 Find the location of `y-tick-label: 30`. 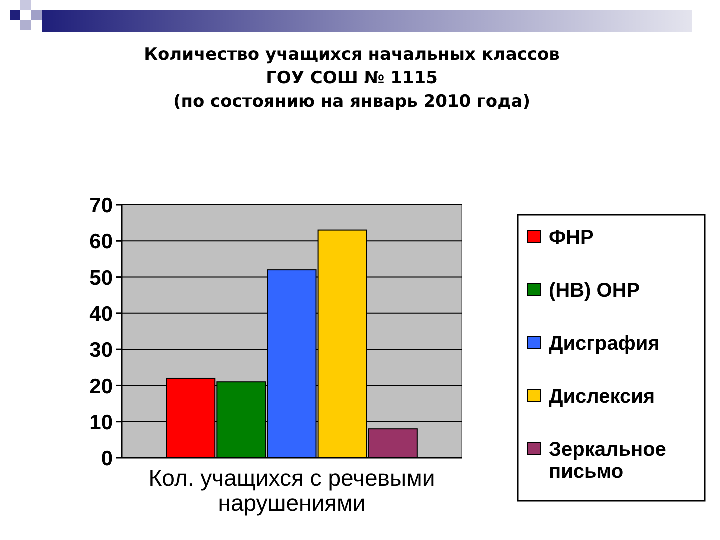

y-tick-label: 30 is located at coordinates (101, 350).